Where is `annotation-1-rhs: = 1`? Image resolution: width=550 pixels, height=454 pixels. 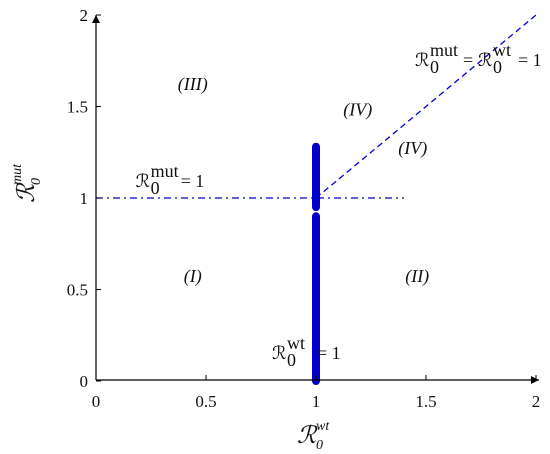
annotation-1-rhs: = 1 is located at coordinates (329, 353).